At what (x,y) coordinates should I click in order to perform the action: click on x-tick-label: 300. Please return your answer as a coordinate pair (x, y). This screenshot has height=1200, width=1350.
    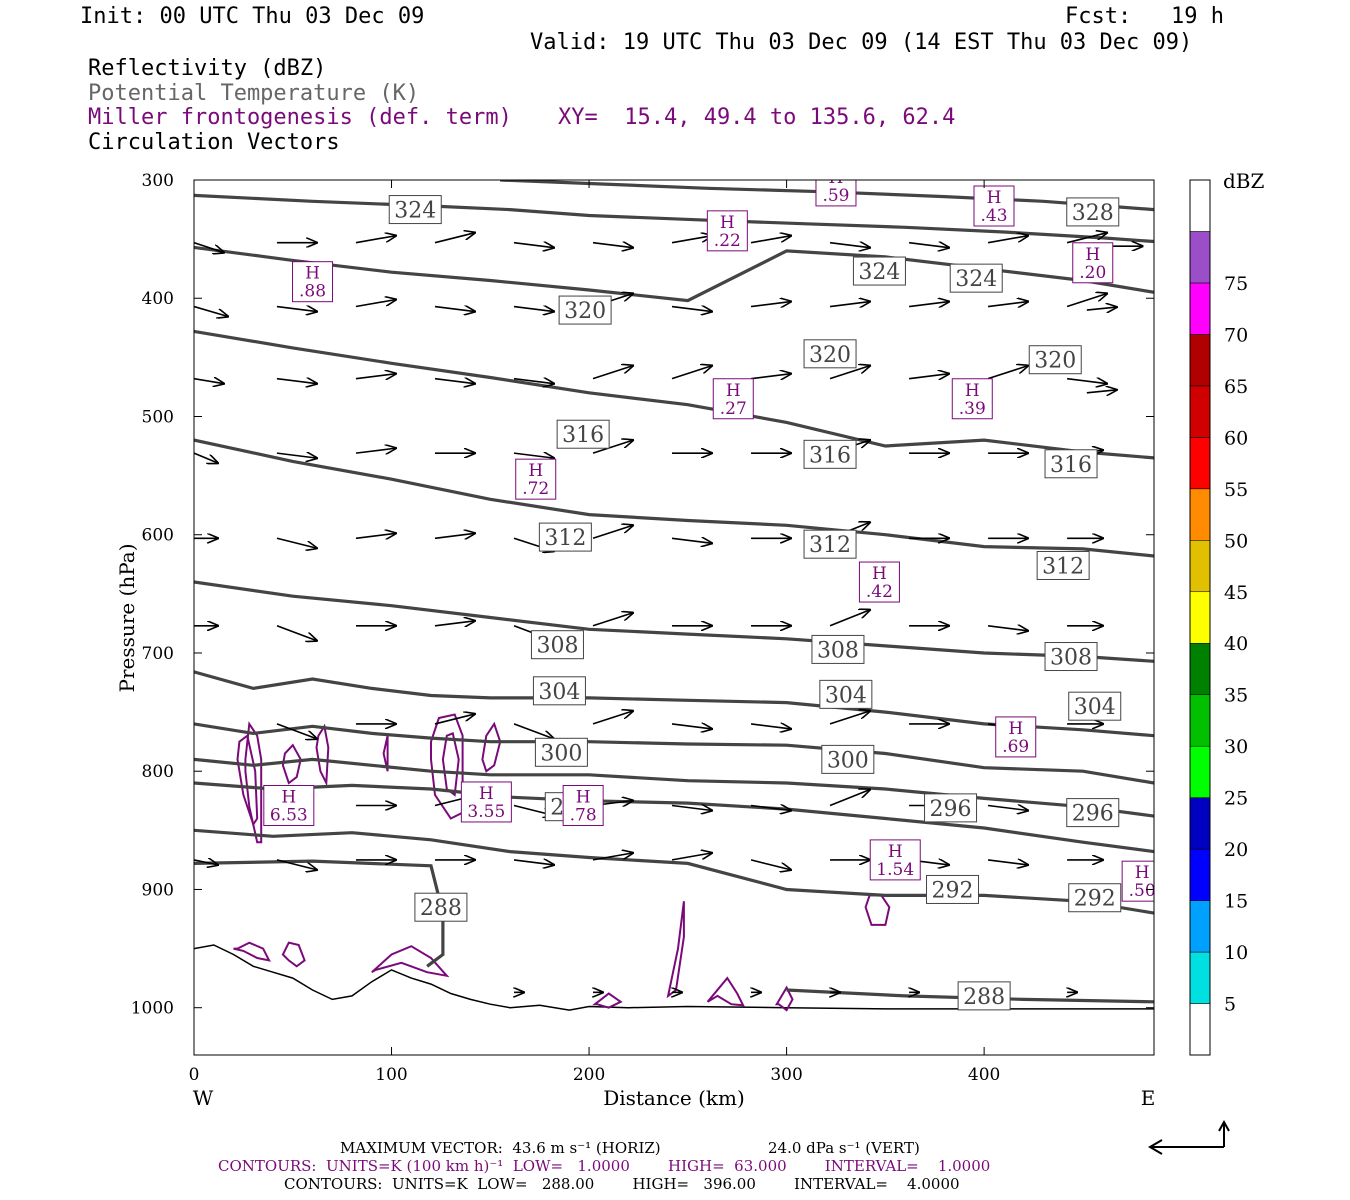
    Looking at the image, I should click on (786, 1075).